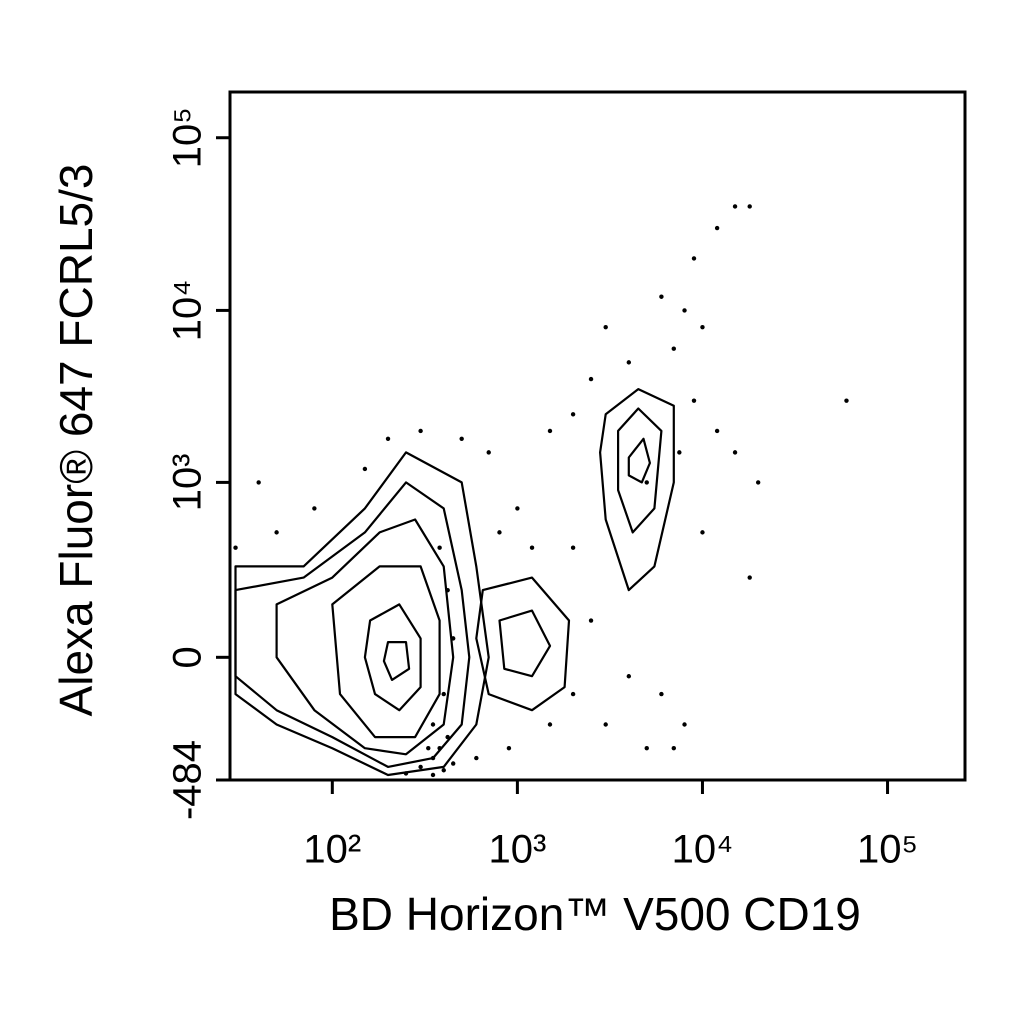  Describe the element at coordinates (188, 657) in the screenshot. I see `y-tick-label: 0` at that location.